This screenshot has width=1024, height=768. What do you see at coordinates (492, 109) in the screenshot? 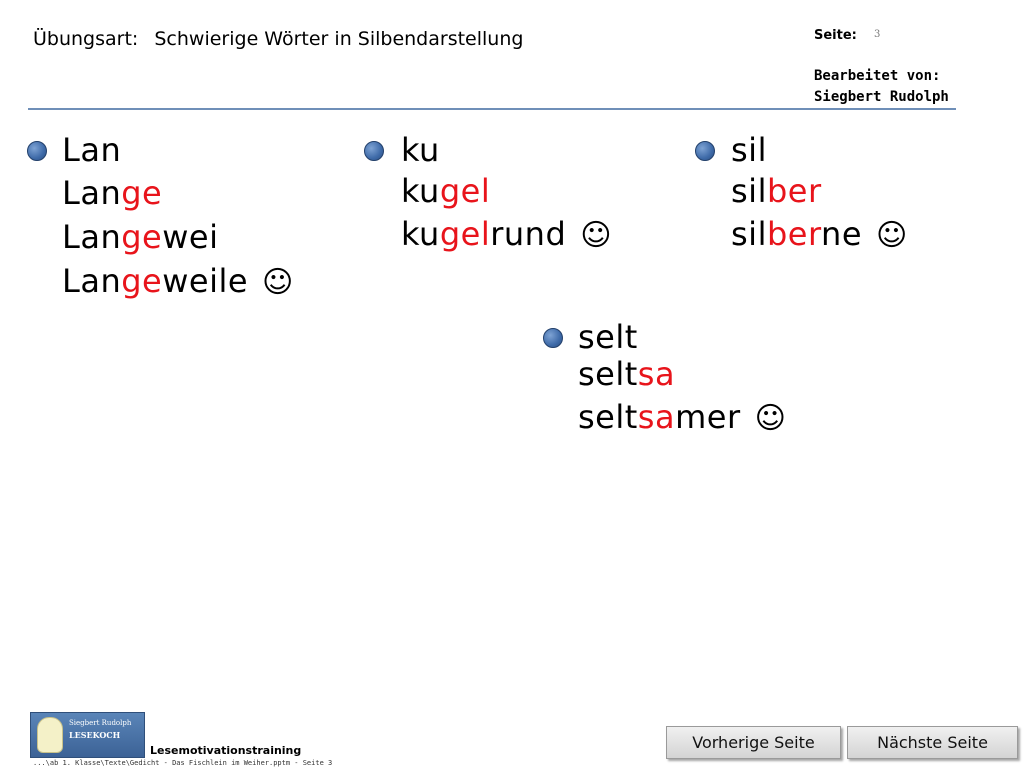
I see `header-divider` at bounding box center [492, 109].